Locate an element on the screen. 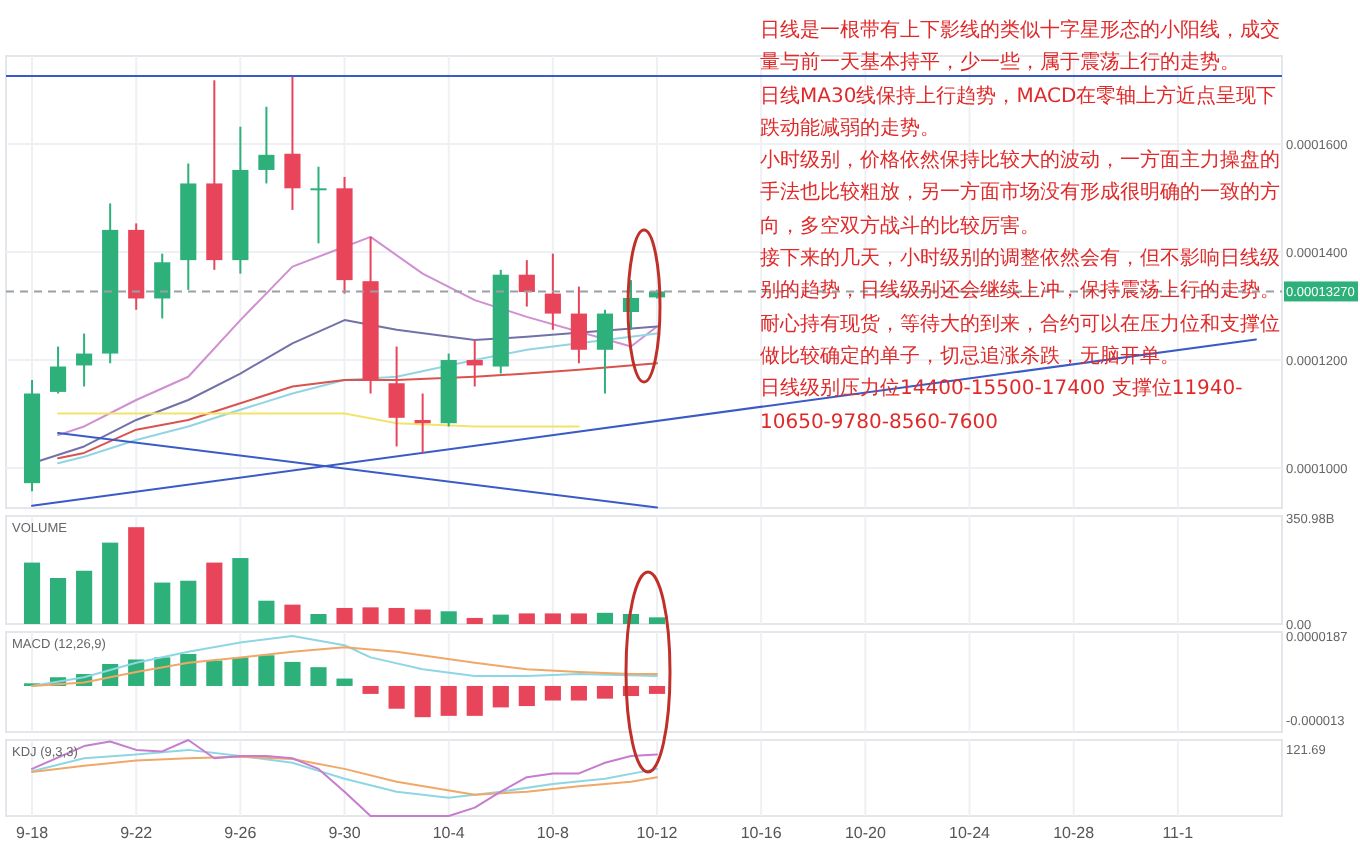 This screenshot has height=850, width=1360. x-tick-label: 10-24 is located at coordinates (970, 833).